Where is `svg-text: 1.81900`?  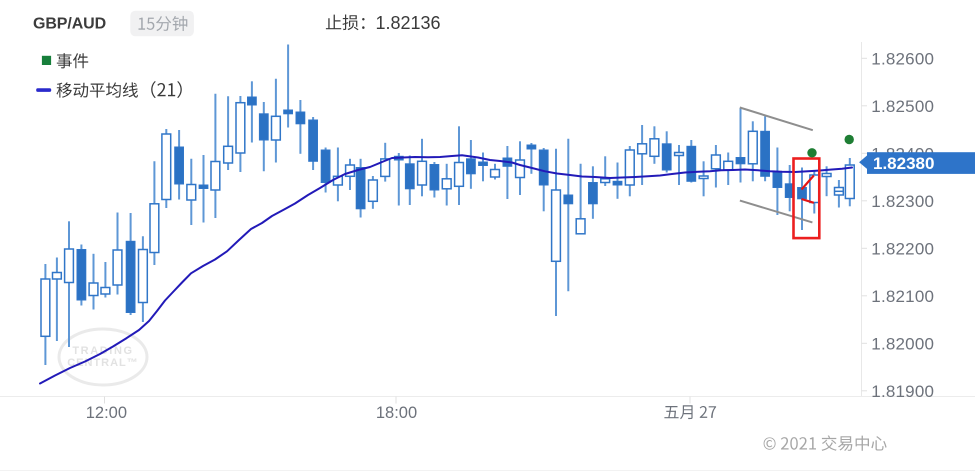
svg-text: 1.81900 is located at coordinates (902, 391).